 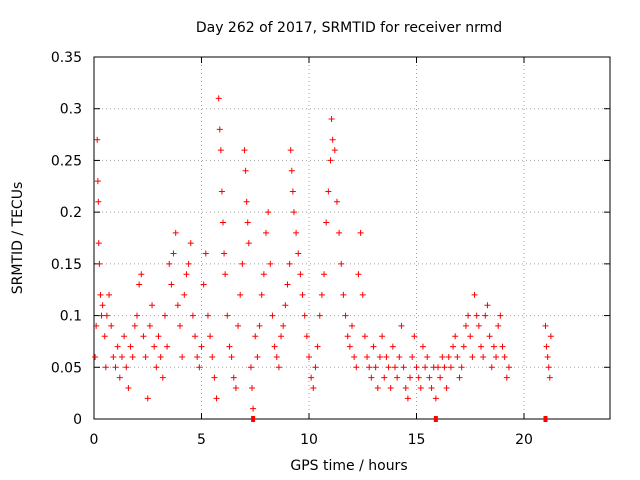 I want to click on x-axis-title: GPS time / hours, so click(x=348, y=466).